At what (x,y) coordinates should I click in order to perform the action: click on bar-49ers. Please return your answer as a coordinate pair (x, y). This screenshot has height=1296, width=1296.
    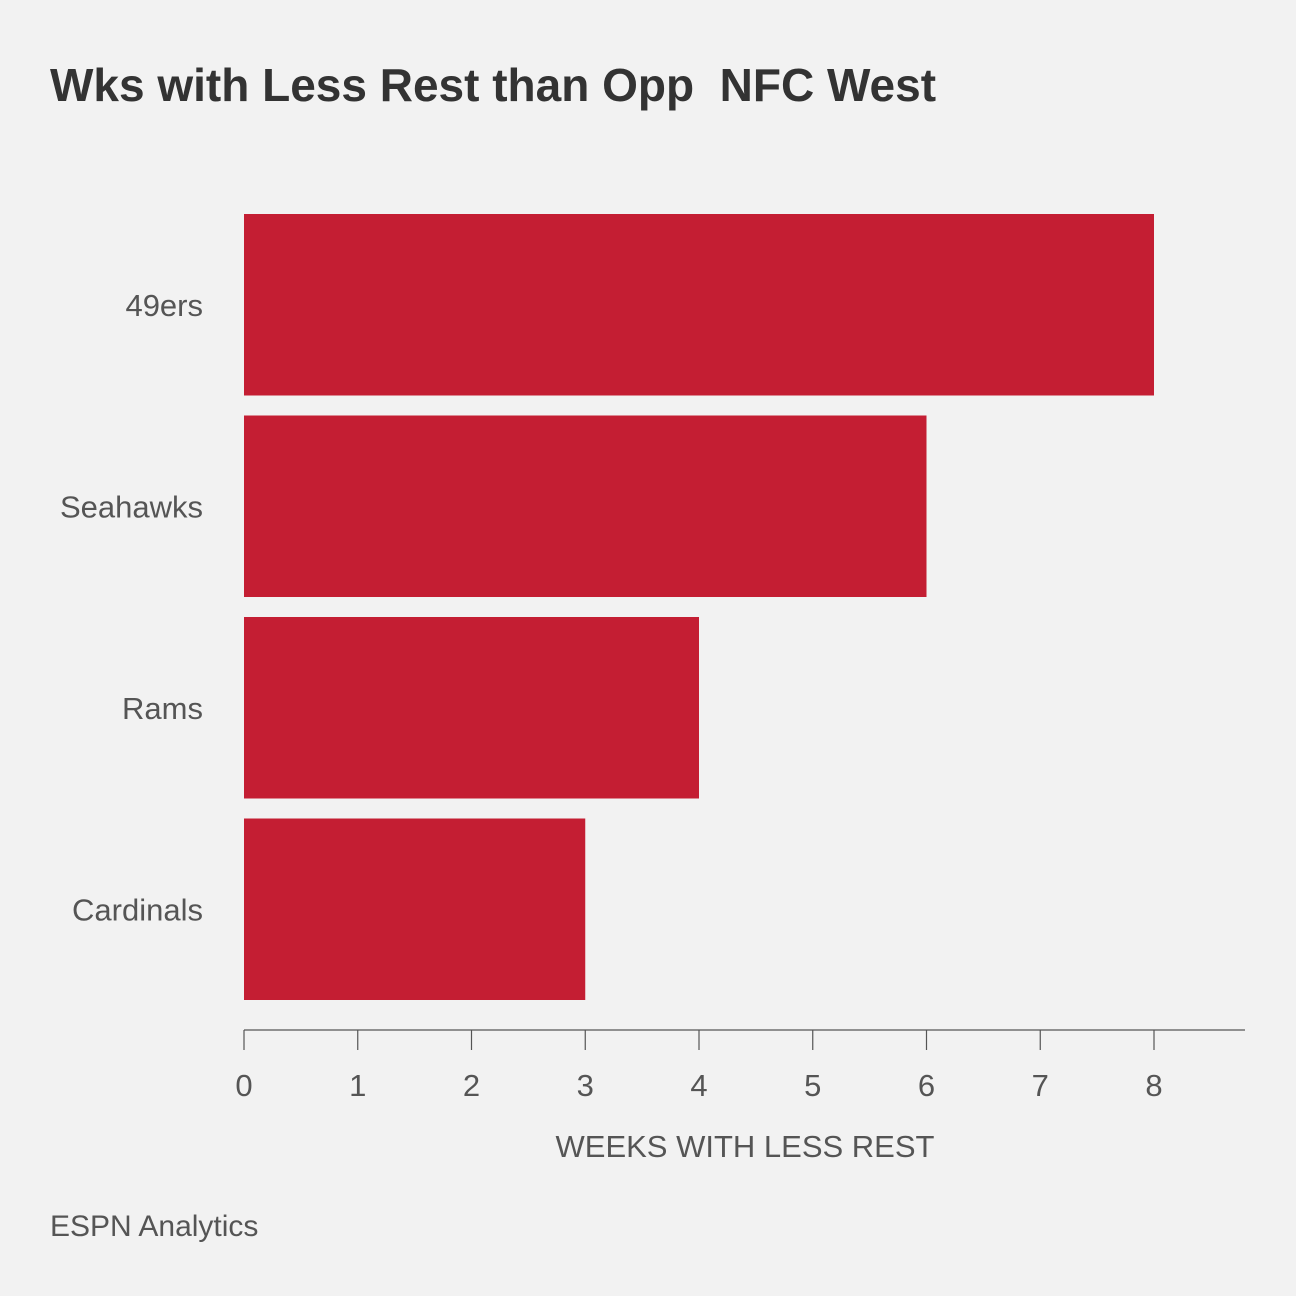
    Looking at the image, I should click on (699, 305).